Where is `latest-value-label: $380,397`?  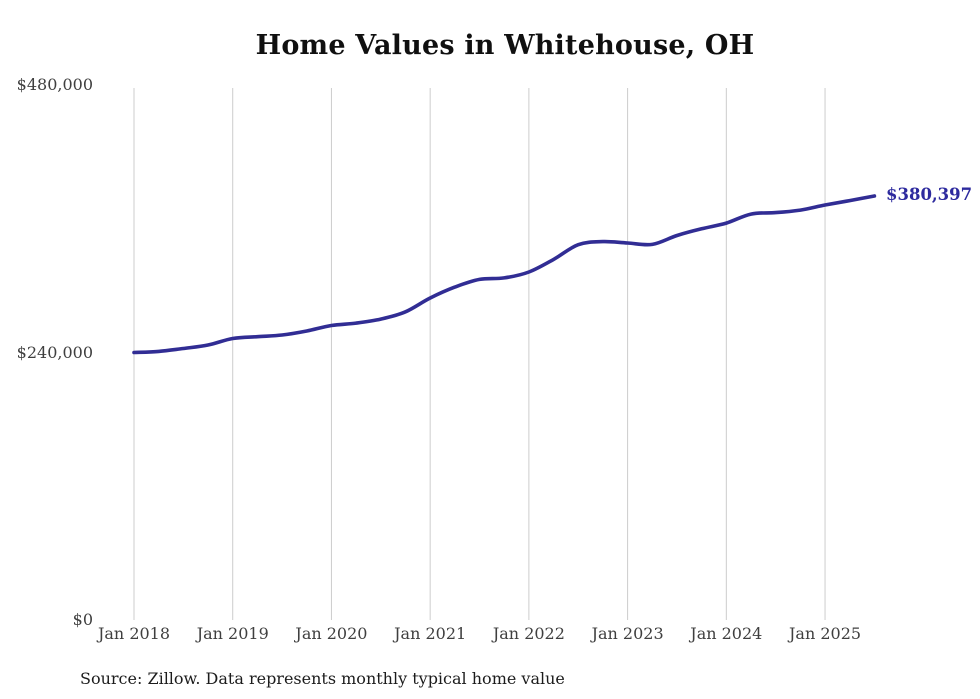 latest-value-label: $380,397 is located at coordinates (929, 194).